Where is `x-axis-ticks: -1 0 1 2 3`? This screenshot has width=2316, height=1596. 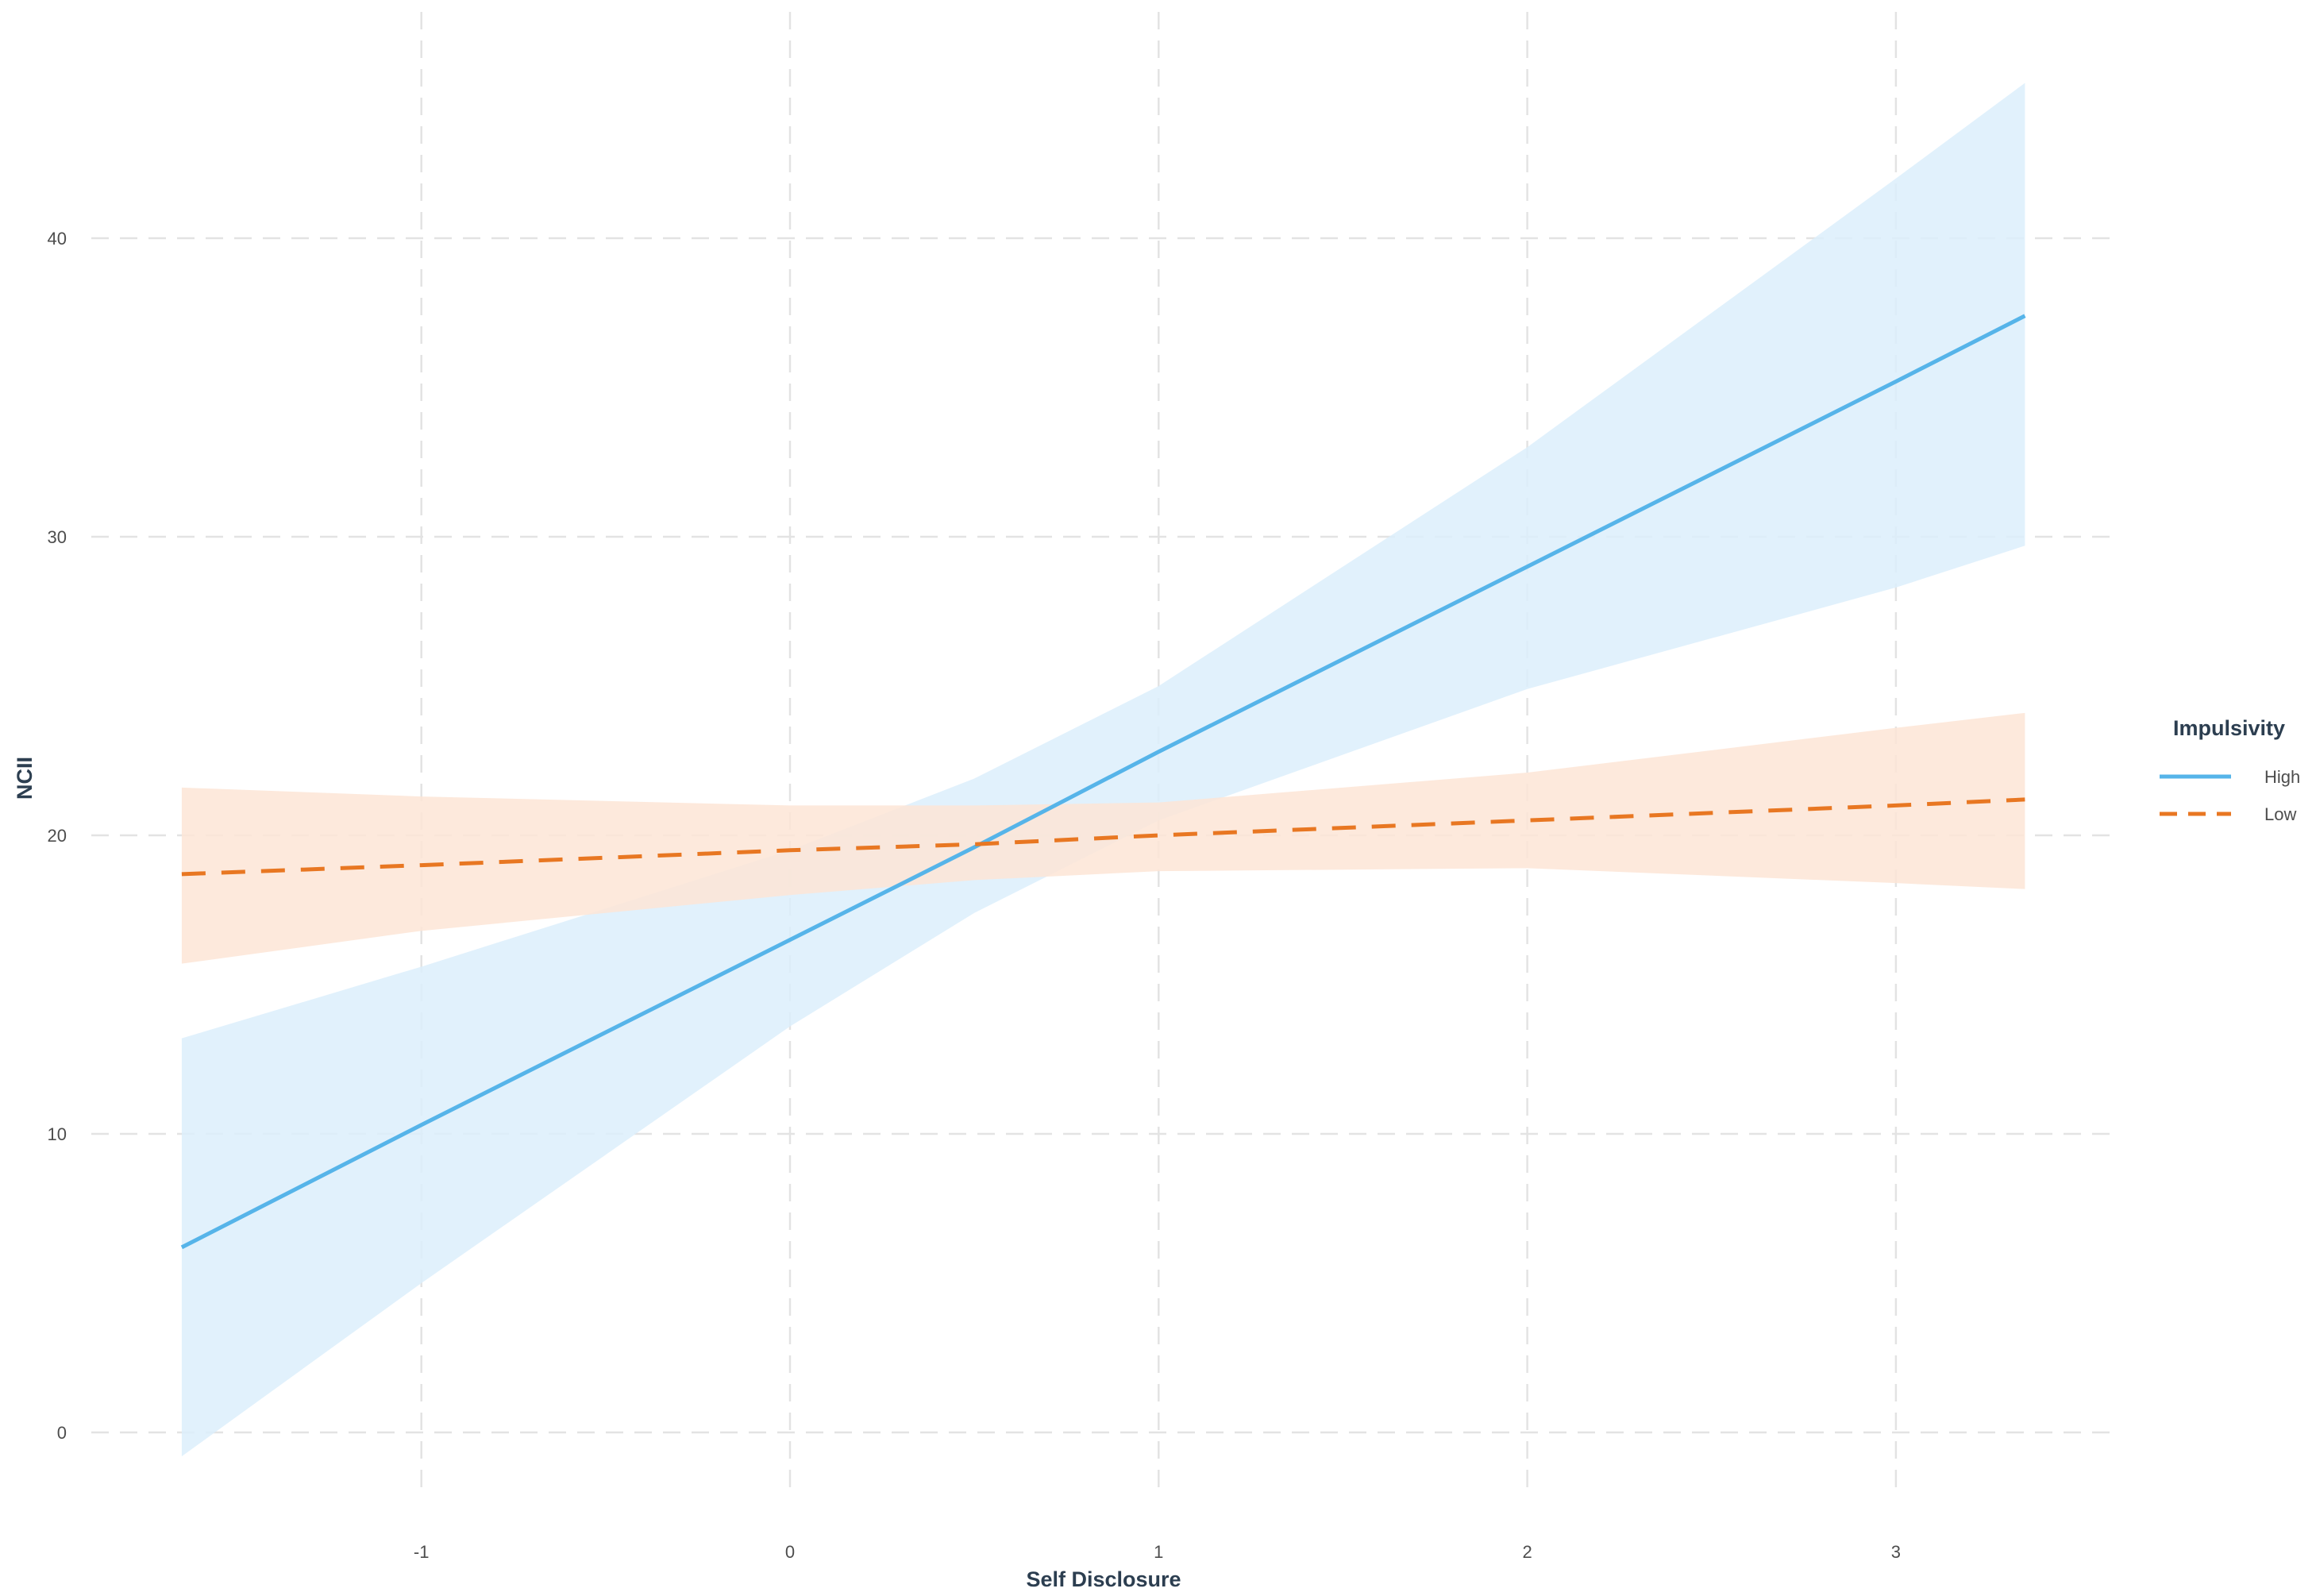
x-axis-ticks: -1 0 1 2 3 is located at coordinates (1158, 1552).